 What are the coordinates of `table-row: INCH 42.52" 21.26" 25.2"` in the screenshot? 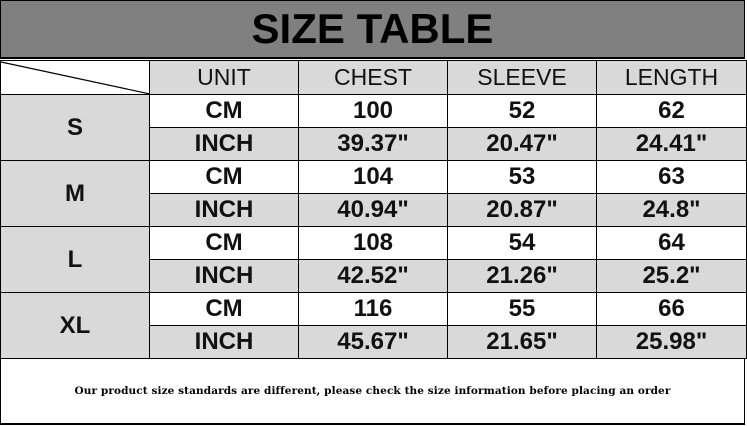 It's located at (374, 276).